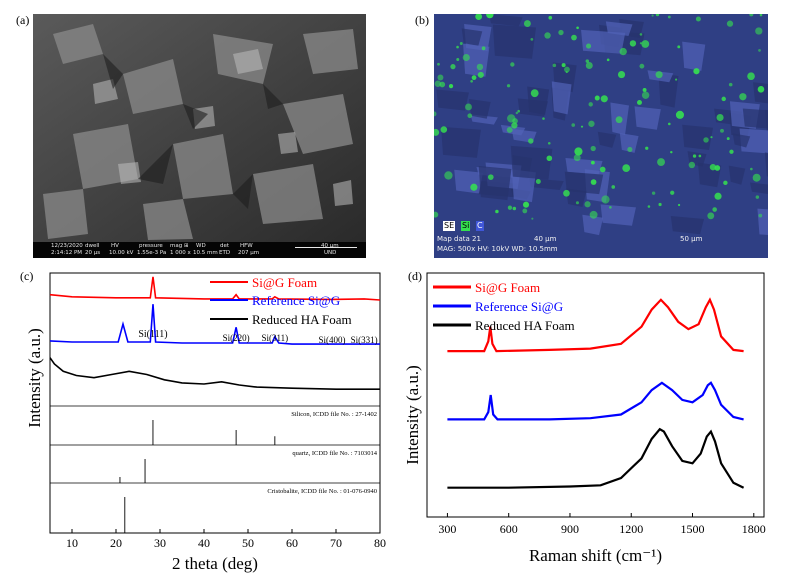 The width and height of the screenshot is (785, 579). I want to click on xrd-reference-label: quartz, ICDD file No. : 7103014, so click(334, 453).